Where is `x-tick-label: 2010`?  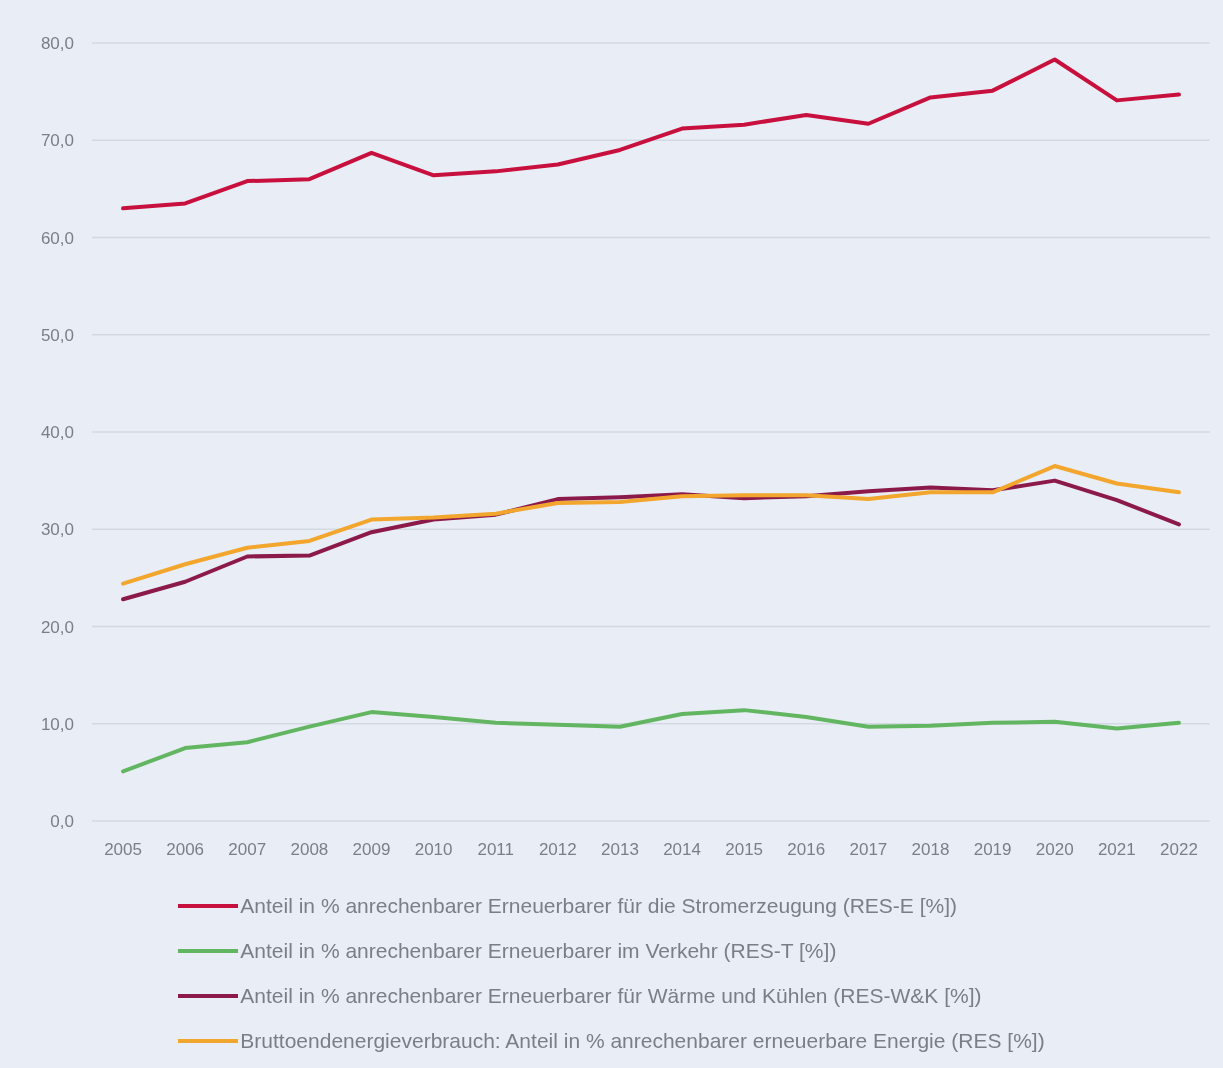
x-tick-label: 2010 is located at coordinates (433, 850).